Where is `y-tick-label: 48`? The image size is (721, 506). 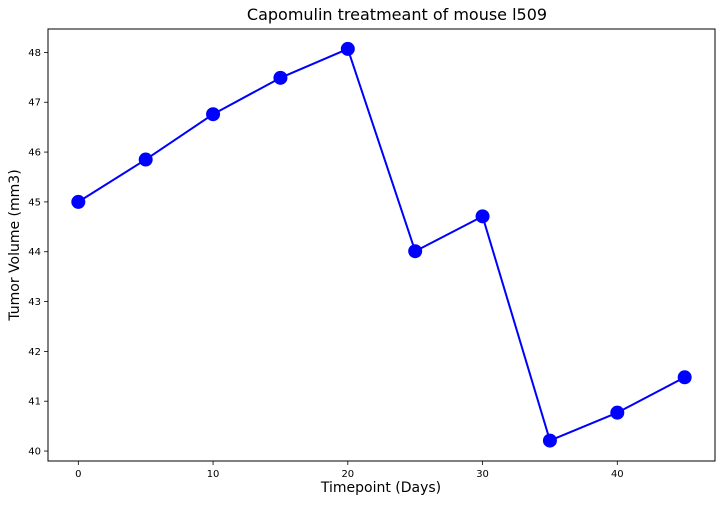 y-tick-label: 48 is located at coordinates (34, 53).